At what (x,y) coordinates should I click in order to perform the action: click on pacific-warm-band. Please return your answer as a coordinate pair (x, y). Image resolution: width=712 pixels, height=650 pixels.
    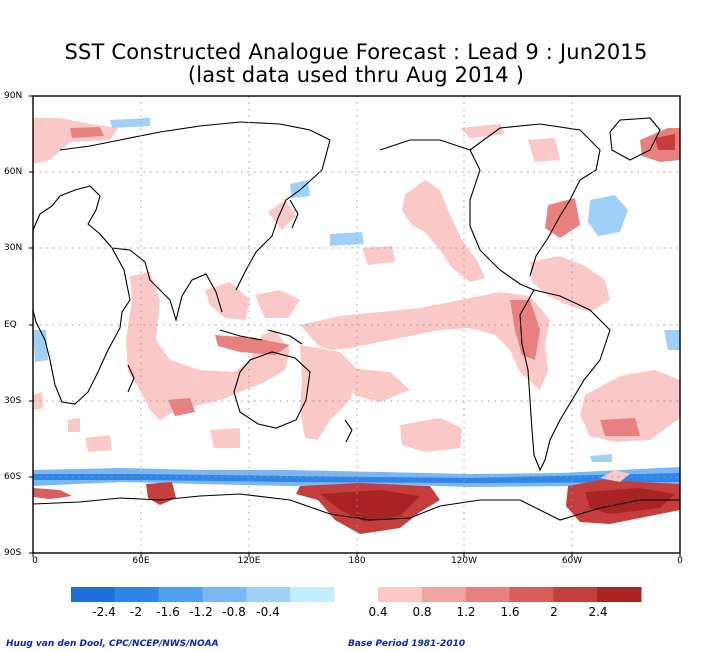
    Looking at the image, I should click on (425, 341).